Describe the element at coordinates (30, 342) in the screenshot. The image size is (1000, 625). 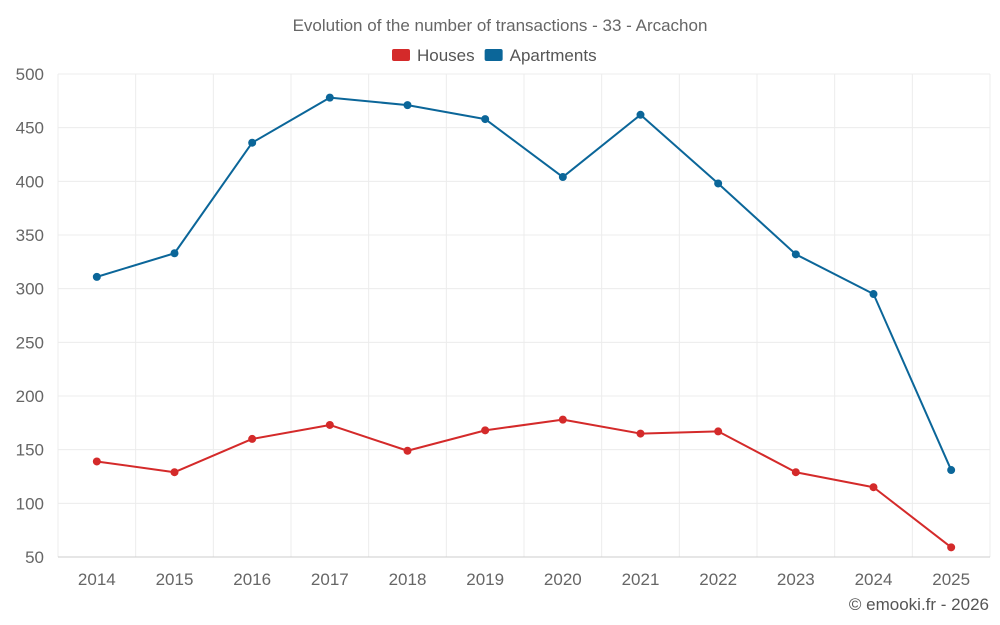
I see `y-tick-label: 250` at that location.